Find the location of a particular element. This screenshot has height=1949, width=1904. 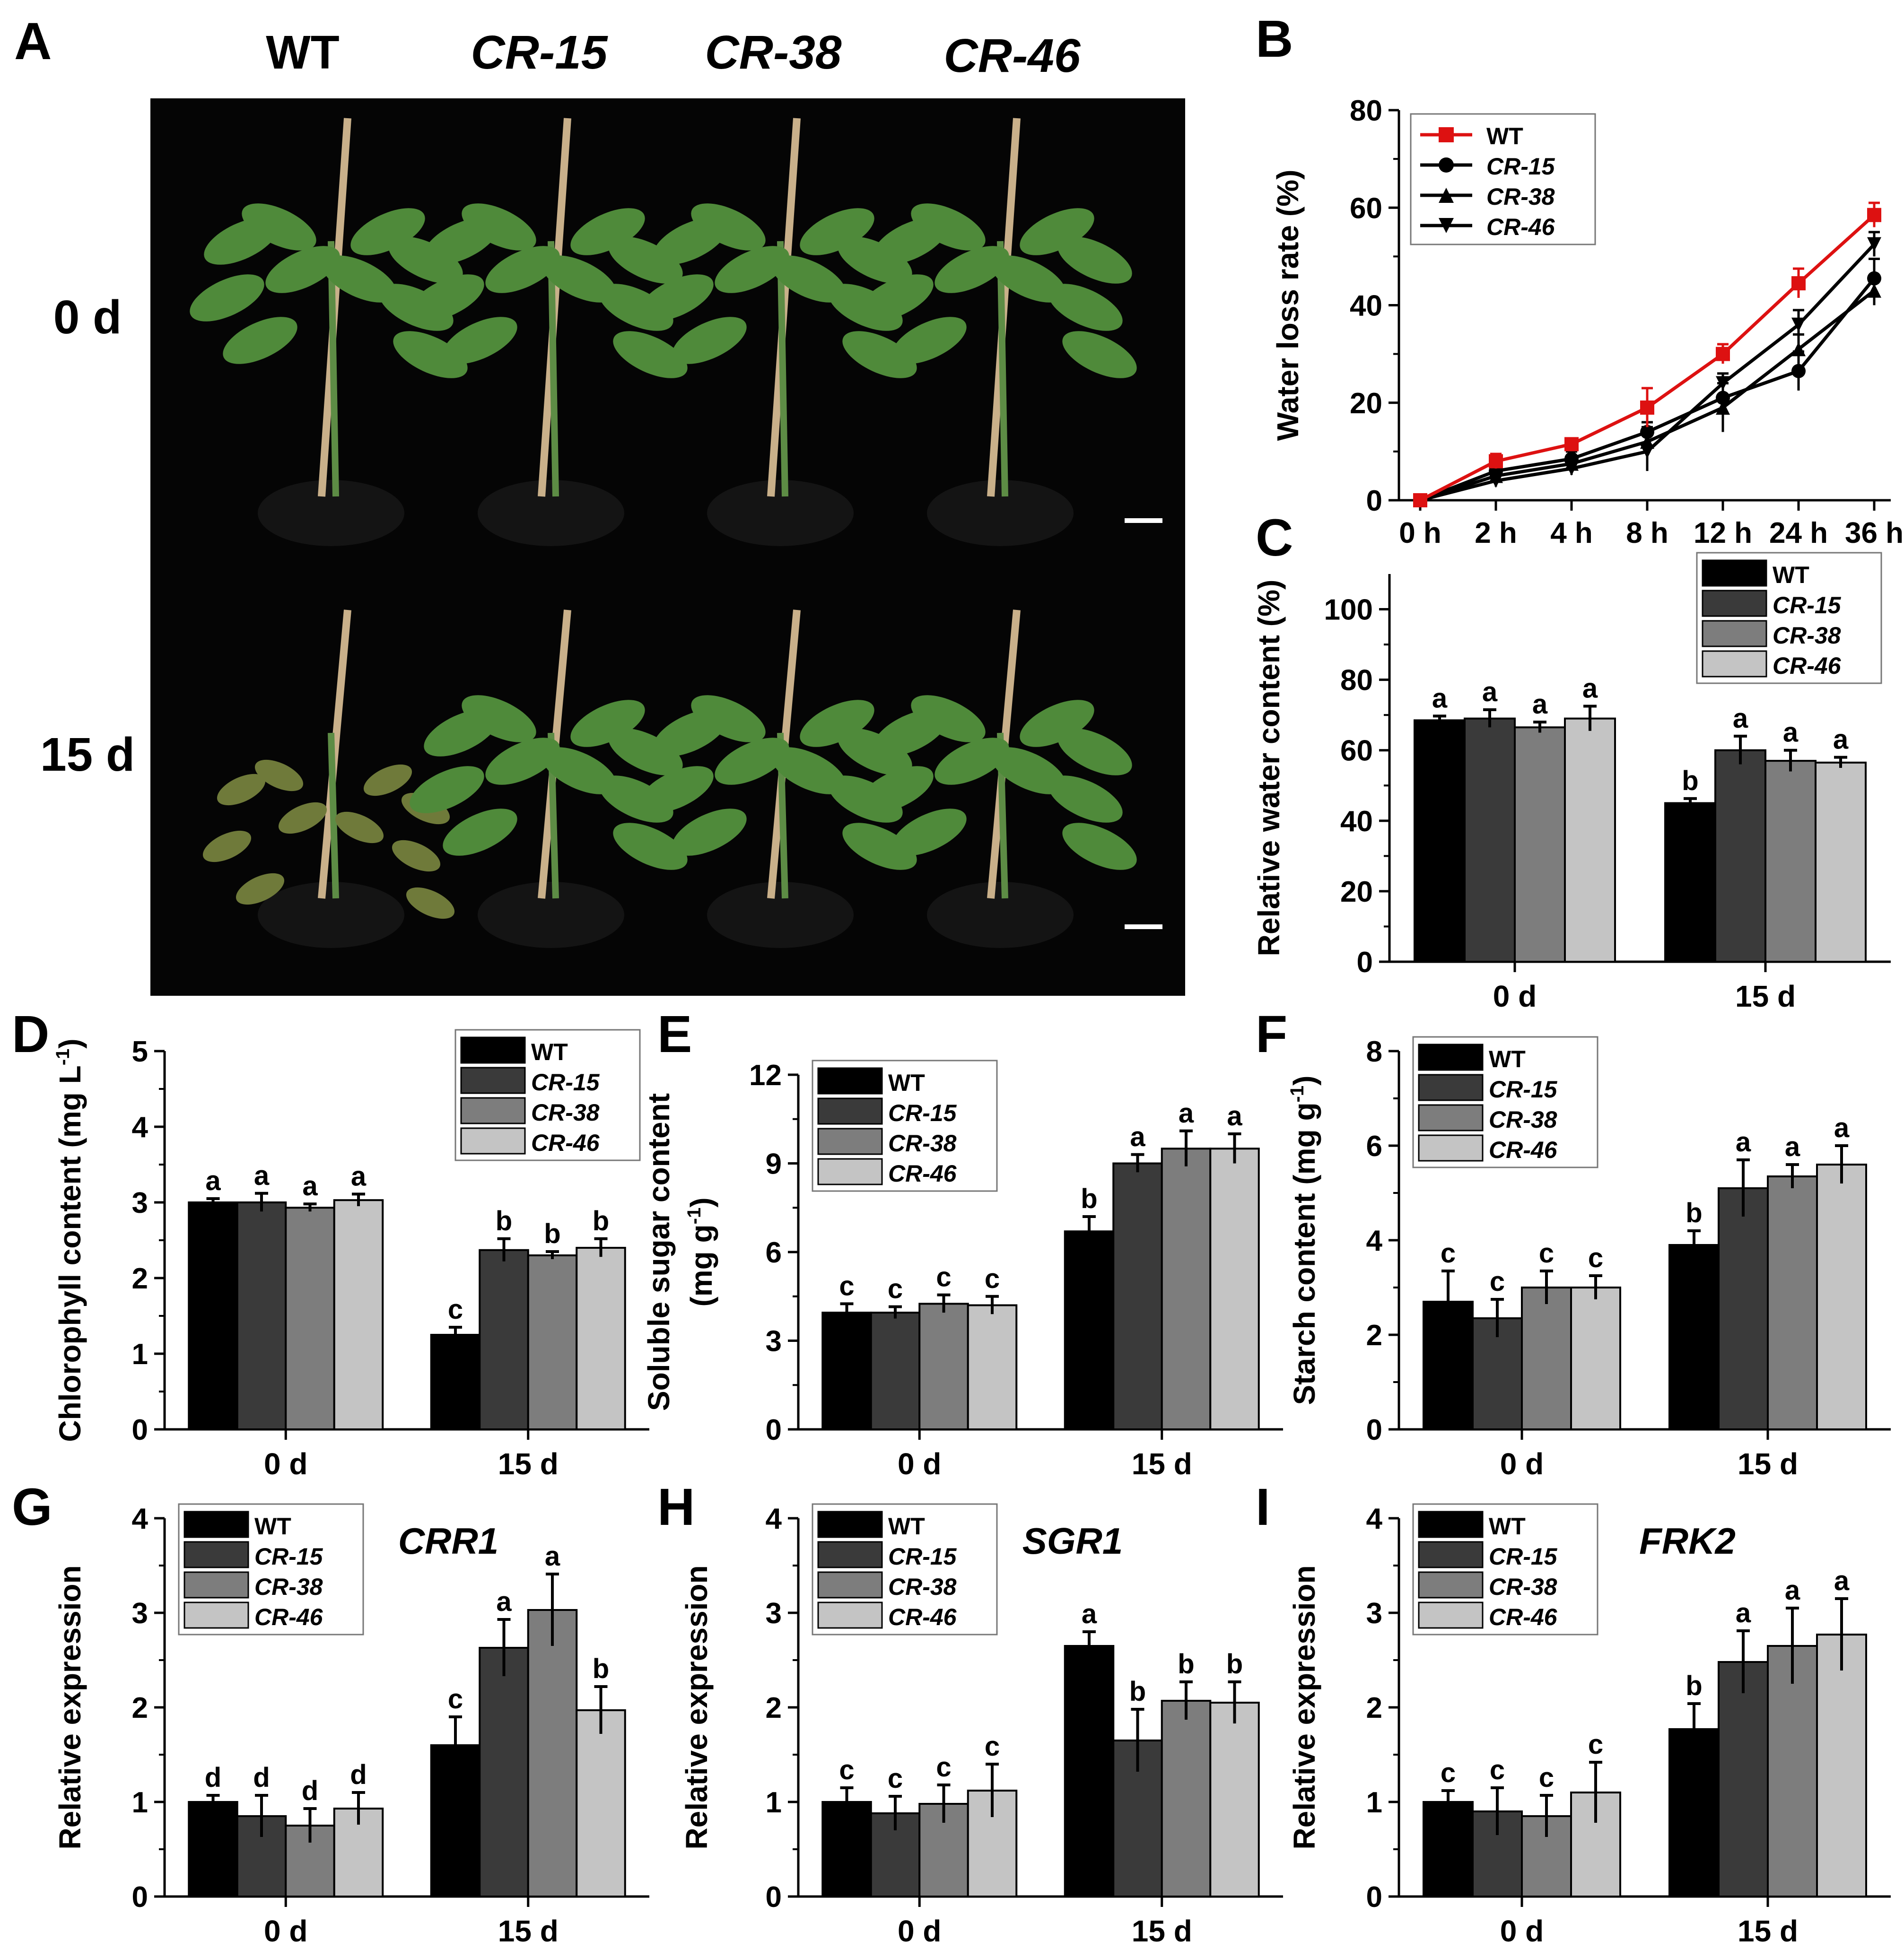

y-tick-label: 1 is located at coordinates (1374, 1802).